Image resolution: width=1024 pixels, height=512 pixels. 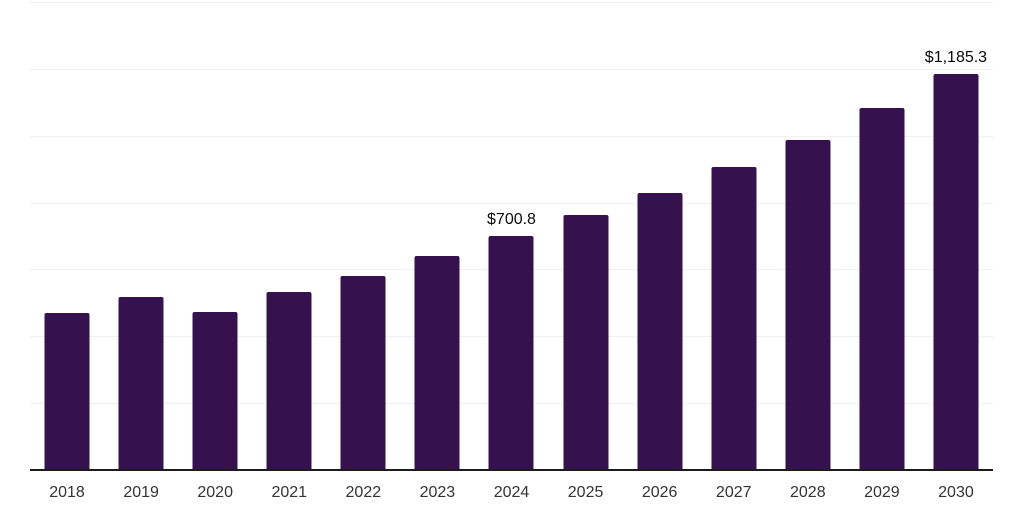 I want to click on bar-slot-2027, so click(x=734, y=236).